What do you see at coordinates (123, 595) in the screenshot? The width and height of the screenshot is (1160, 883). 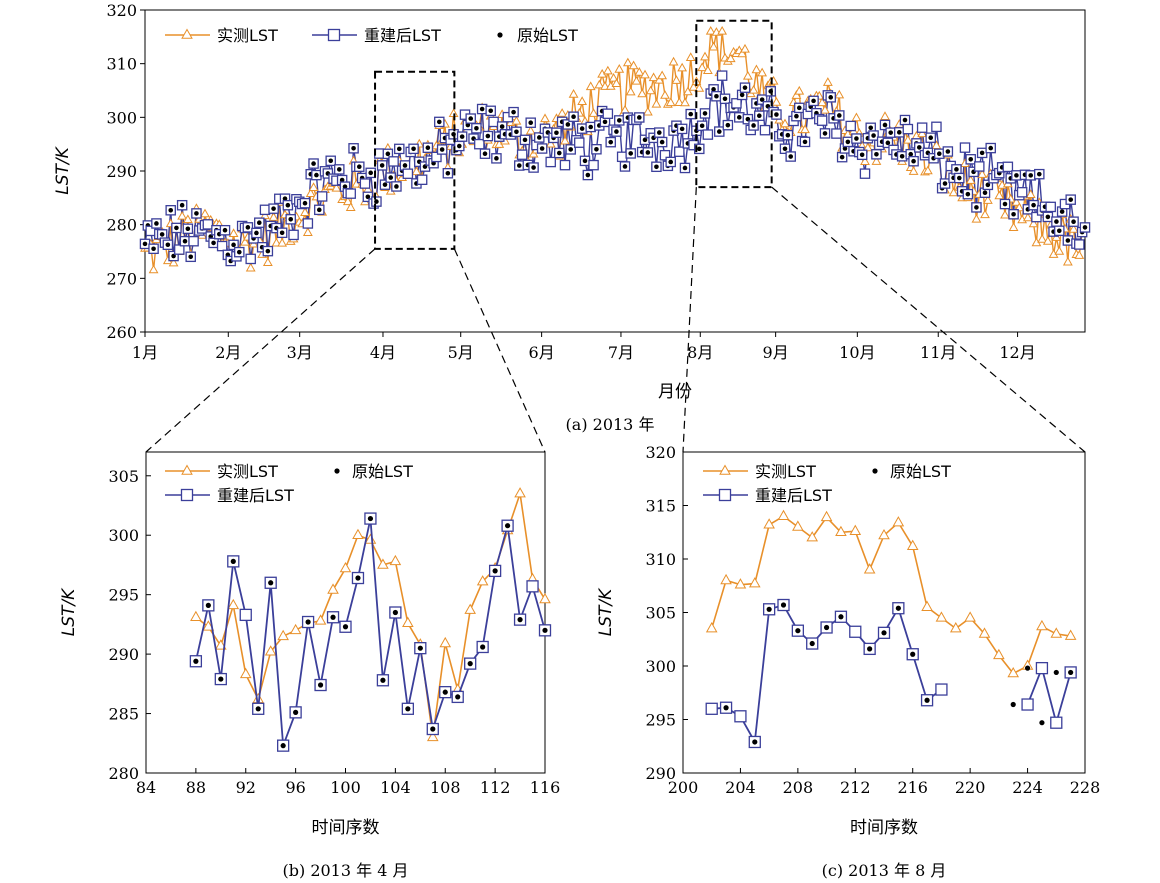 I see `chart-b-ytick-label: 295` at bounding box center [123, 595].